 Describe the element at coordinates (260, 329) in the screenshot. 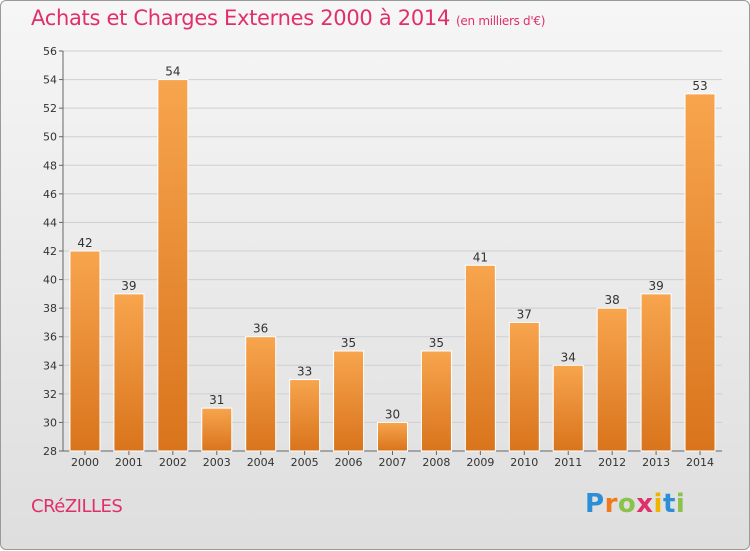

I see `value-label: 36` at that location.